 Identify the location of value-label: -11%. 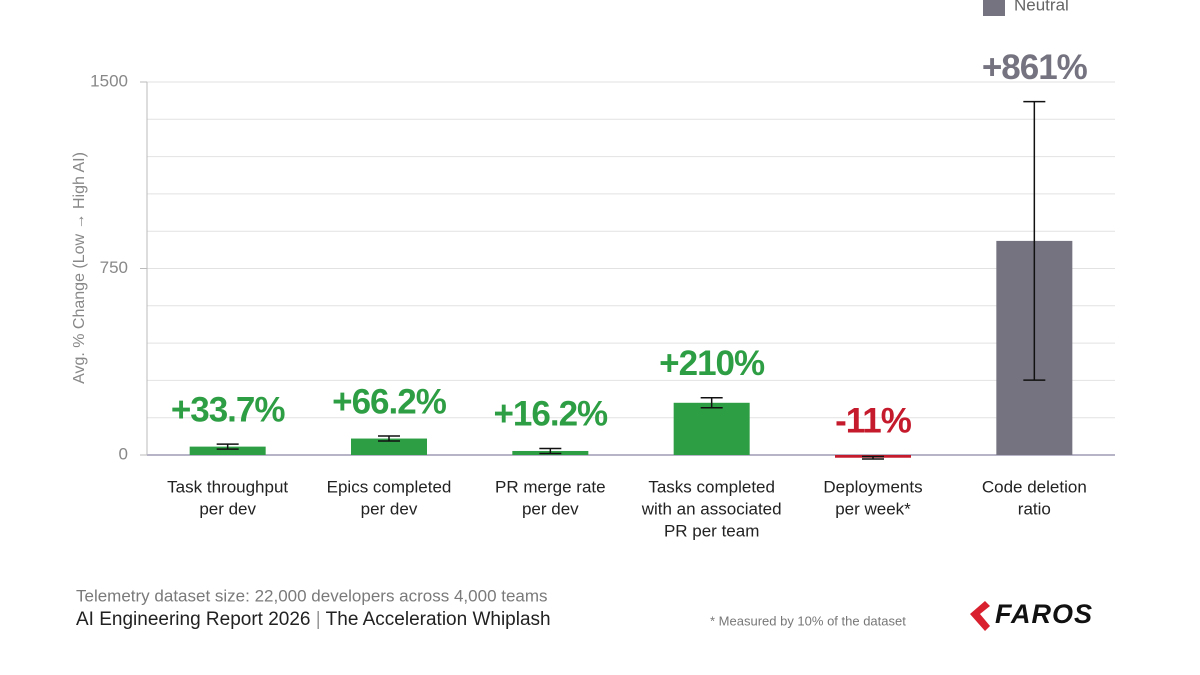
(873, 420).